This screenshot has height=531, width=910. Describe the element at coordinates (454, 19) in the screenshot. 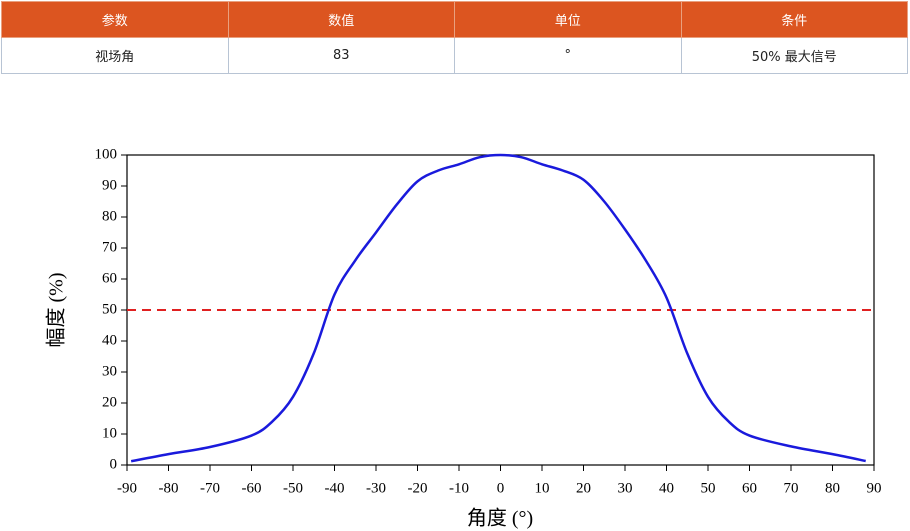

I see `header-row: 参数 数值 单位 条件` at that location.